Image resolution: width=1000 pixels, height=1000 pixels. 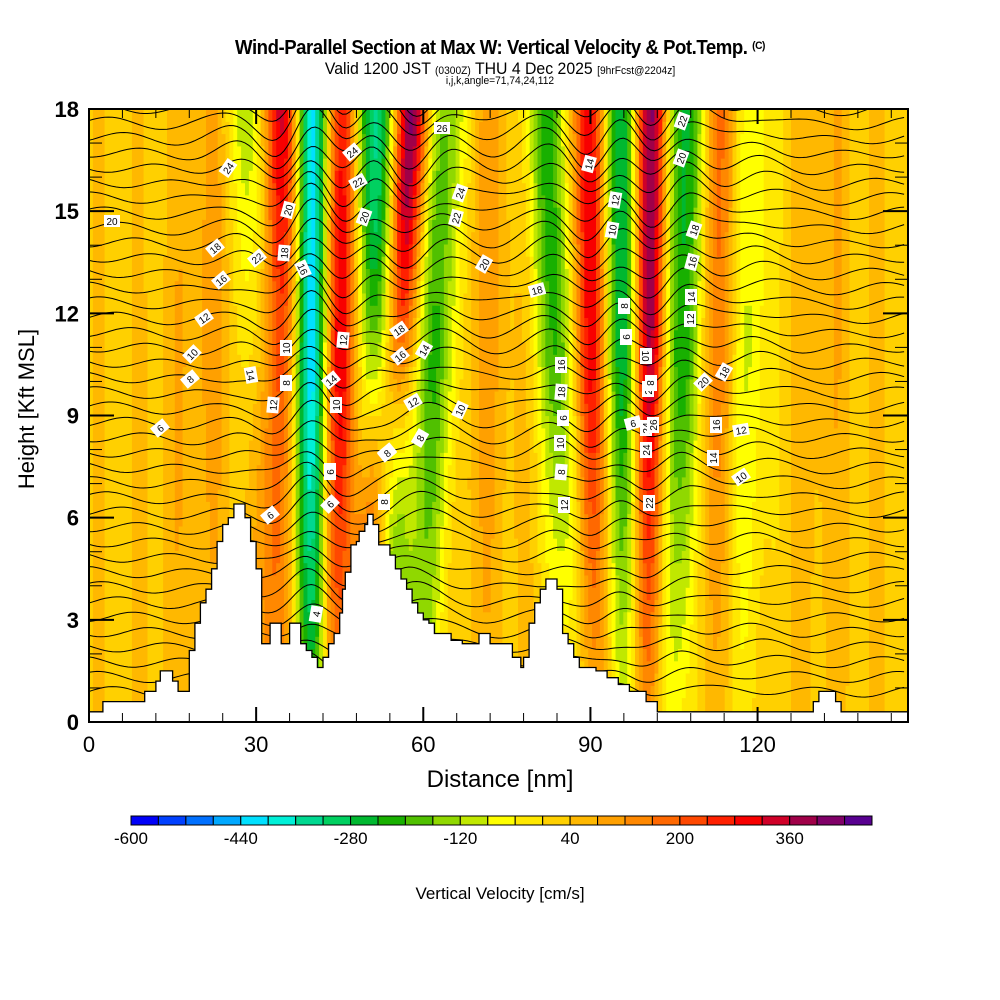 I want to click on contour-label-text: 14, so click(x=425, y=351).